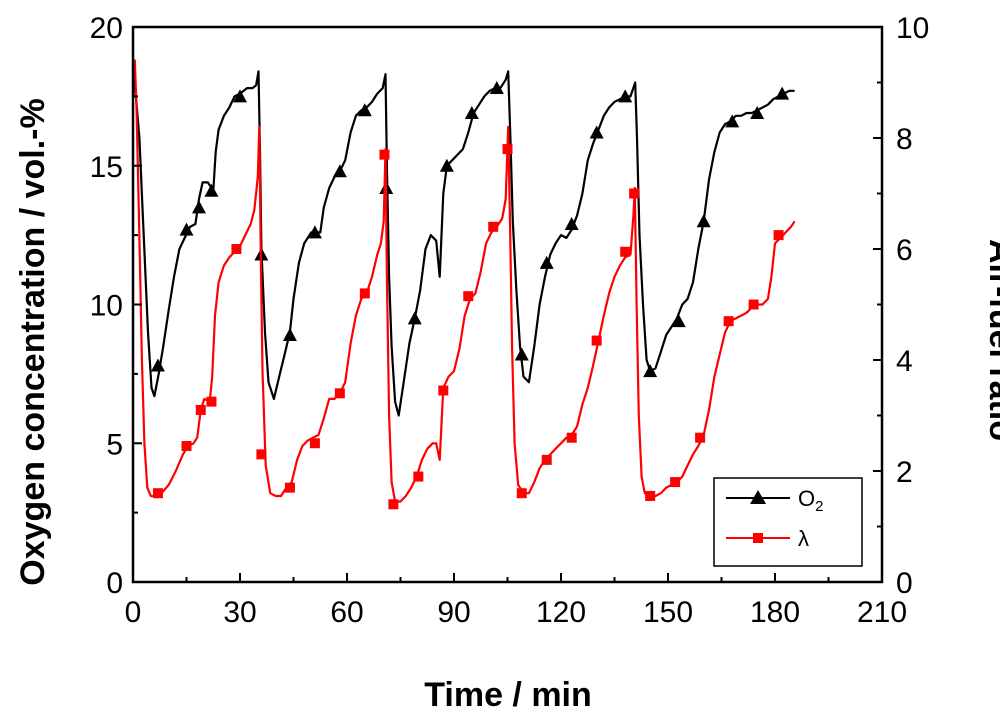  I want to click on y-axis-left-title: Oxygen concentration / vol.-%, so click(33, 341).